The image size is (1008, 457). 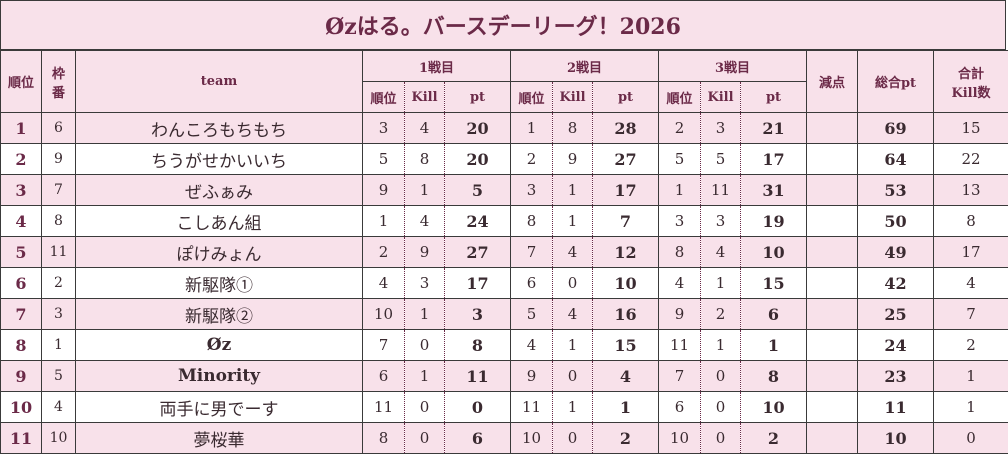 I want to click on cell-m3-rank: 11, so click(x=679, y=345).